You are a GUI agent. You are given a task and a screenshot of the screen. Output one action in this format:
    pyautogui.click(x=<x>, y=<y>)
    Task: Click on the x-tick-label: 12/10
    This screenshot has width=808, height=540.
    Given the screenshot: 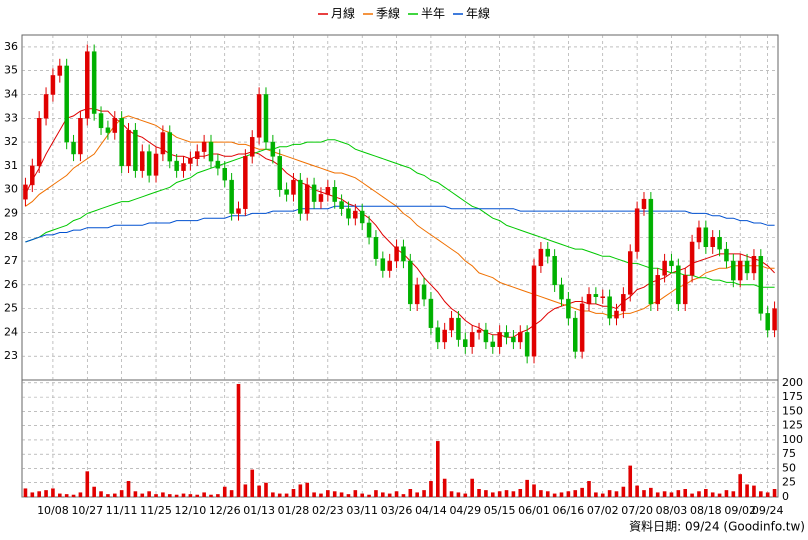 What is the action you would take?
    pyautogui.click(x=191, y=510)
    